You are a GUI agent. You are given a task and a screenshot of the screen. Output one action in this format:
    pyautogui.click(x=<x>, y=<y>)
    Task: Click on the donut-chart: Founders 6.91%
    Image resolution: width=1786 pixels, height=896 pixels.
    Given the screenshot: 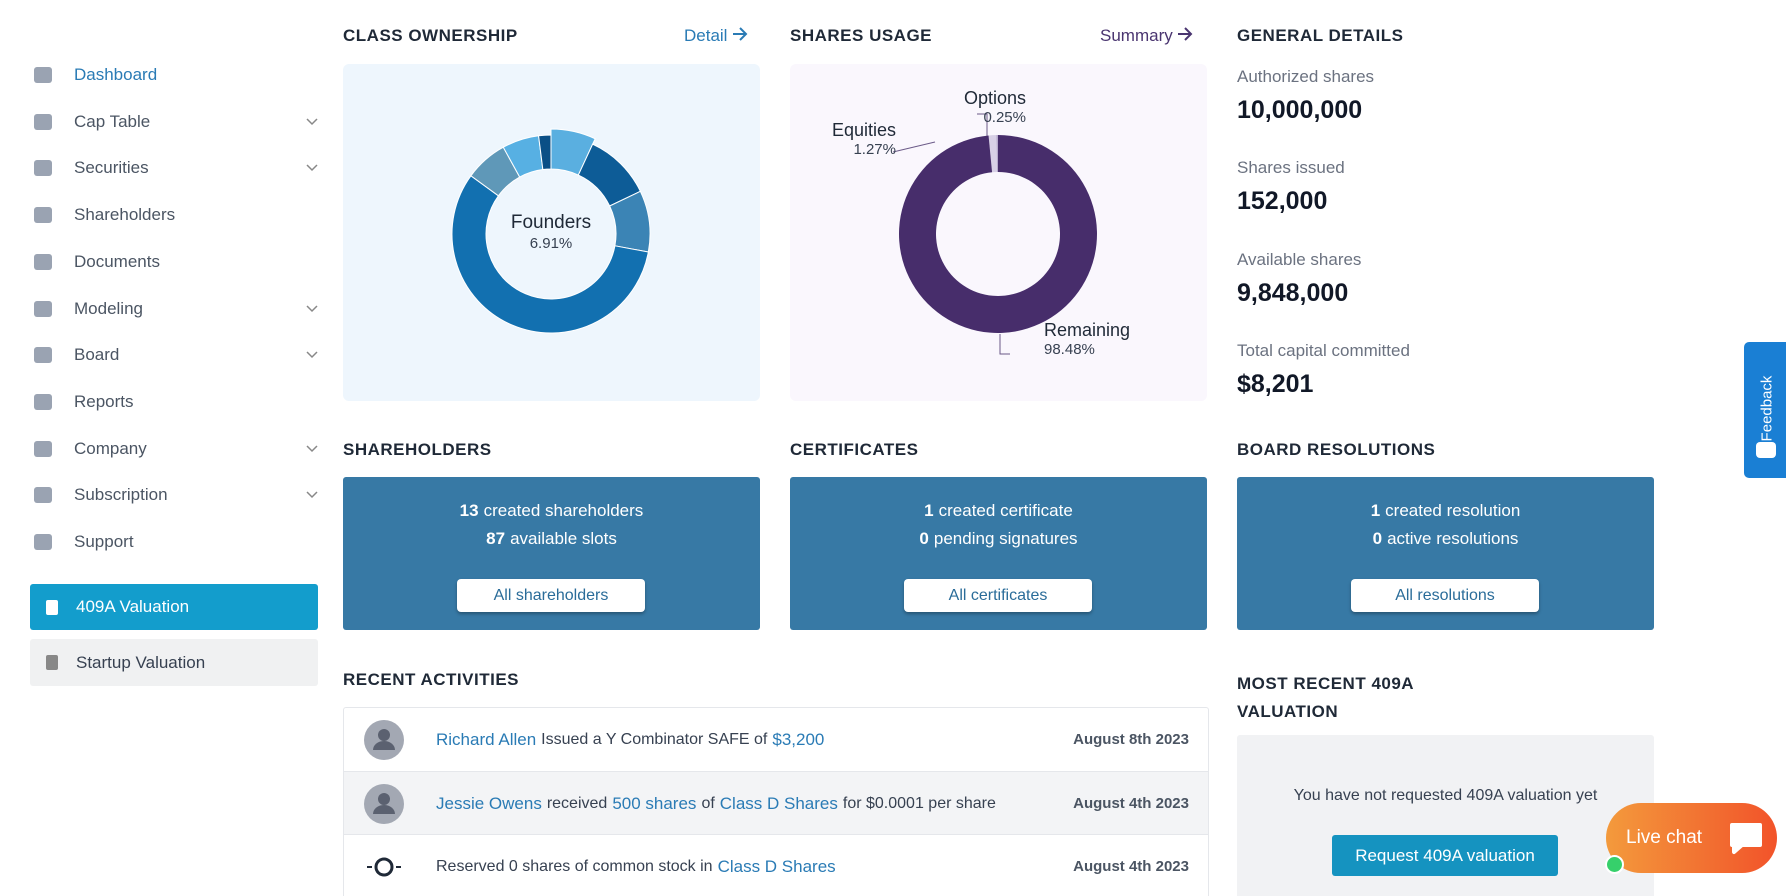 What is the action you would take?
    pyautogui.click(x=551, y=231)
    